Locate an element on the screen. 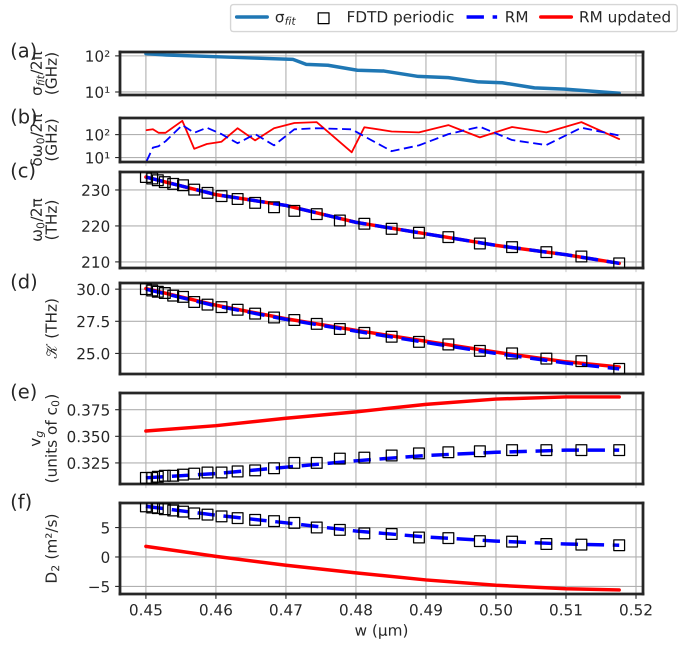 The width and height of the screenshot is (693, 647). x-tick-label: 0.52 is located at coordinates (636, 610).